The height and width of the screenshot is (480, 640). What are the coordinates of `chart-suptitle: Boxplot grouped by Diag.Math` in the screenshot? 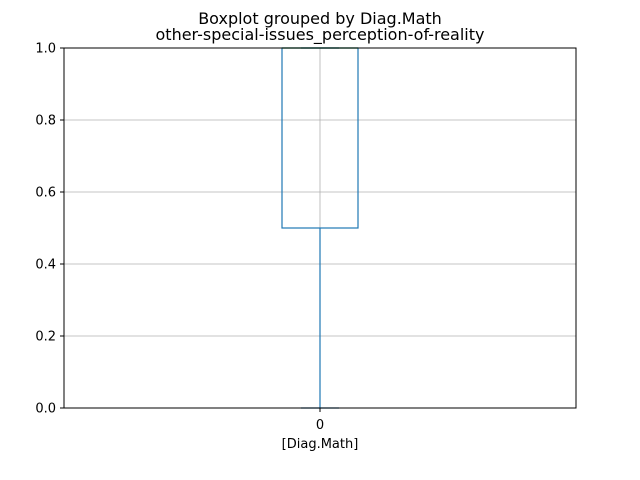 It's located at (320, 18).